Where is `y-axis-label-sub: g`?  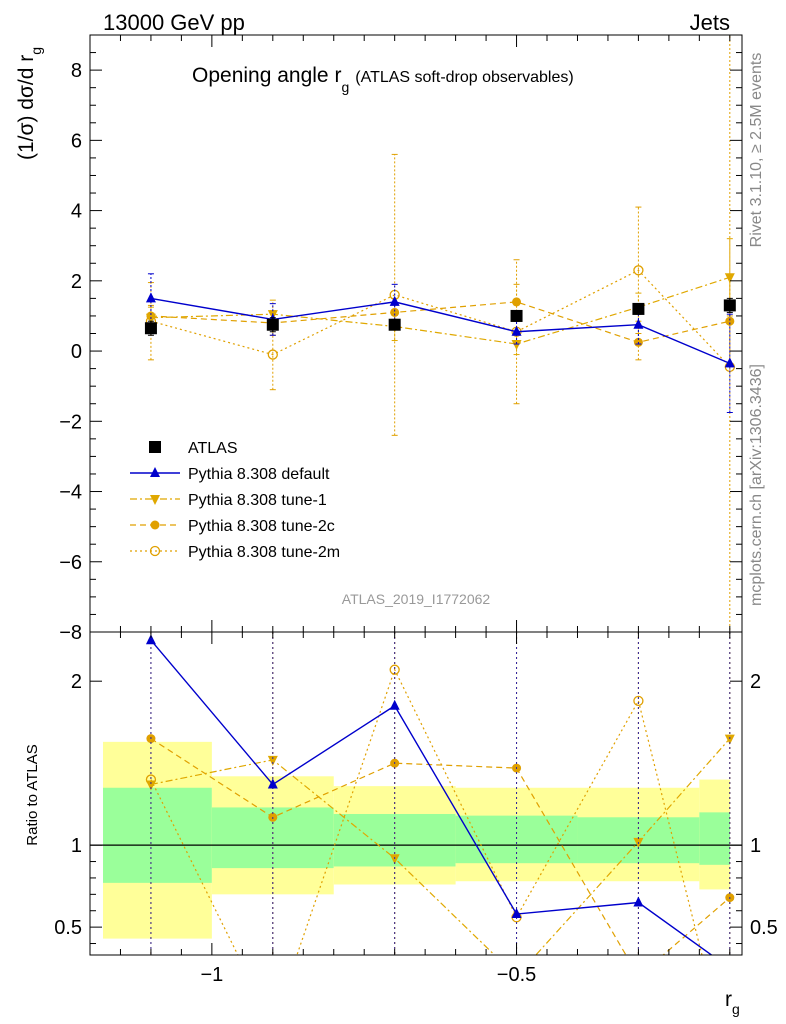 y-axis-label-sub: g is located at coordinates (36, 51).